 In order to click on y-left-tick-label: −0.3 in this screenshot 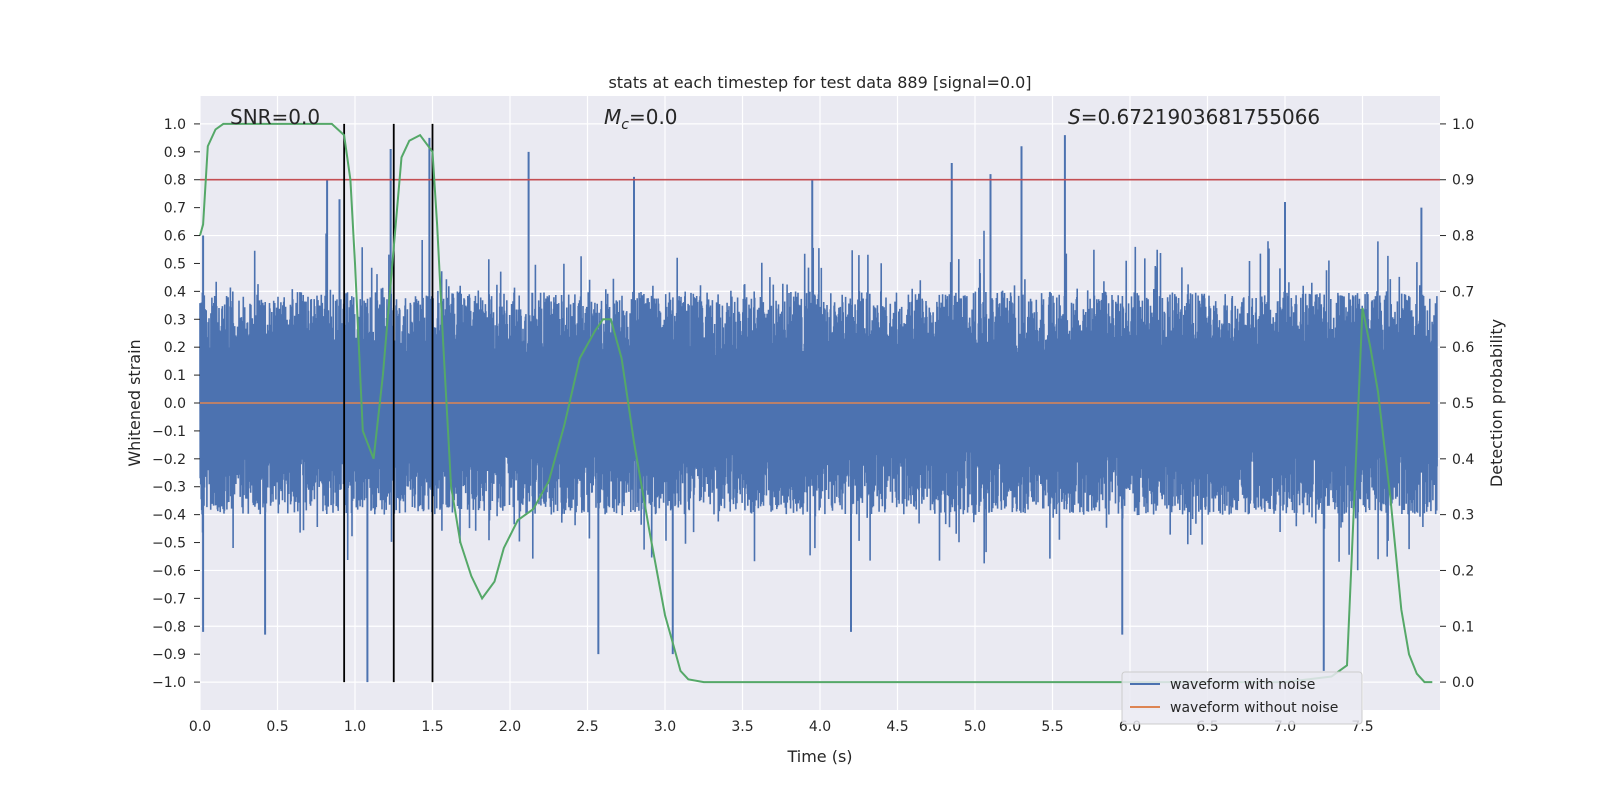, I will do `click(169, 488)`.